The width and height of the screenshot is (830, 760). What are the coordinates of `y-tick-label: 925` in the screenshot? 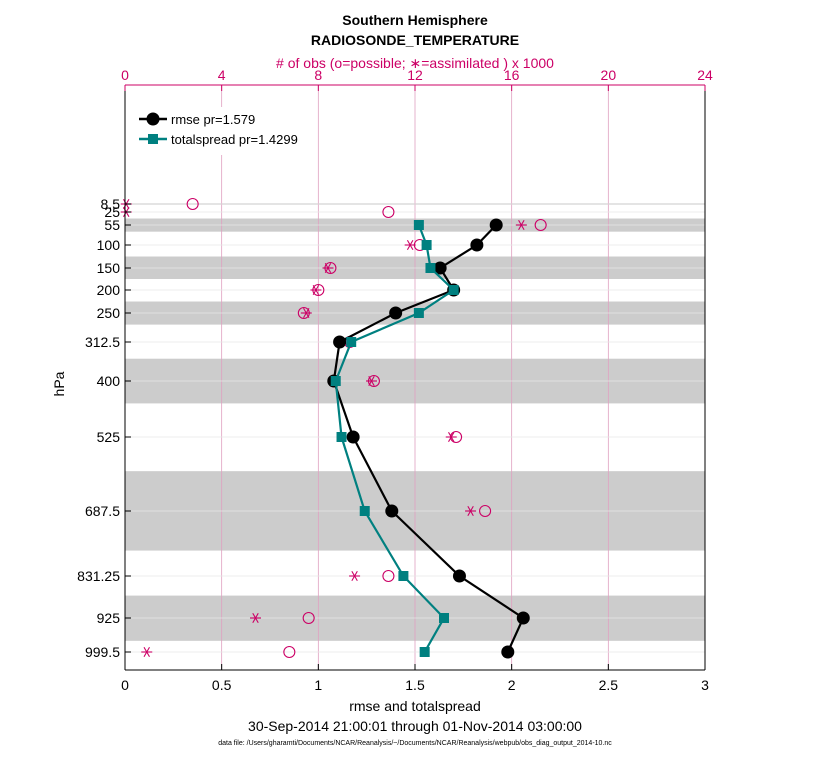 It's located at (109, 618).